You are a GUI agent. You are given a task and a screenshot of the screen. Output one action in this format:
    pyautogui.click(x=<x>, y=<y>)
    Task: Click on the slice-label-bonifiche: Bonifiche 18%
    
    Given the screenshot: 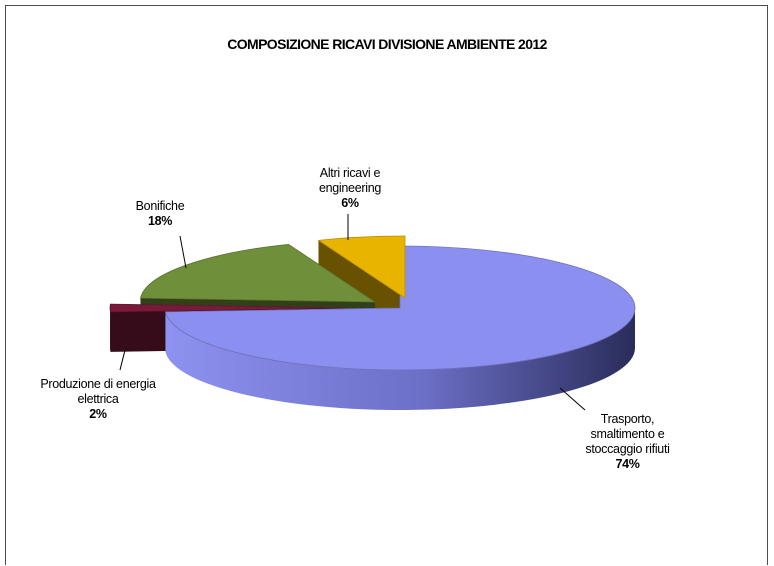 What is the action you would take?
    pyautogui.click(x=160, y=213)
    